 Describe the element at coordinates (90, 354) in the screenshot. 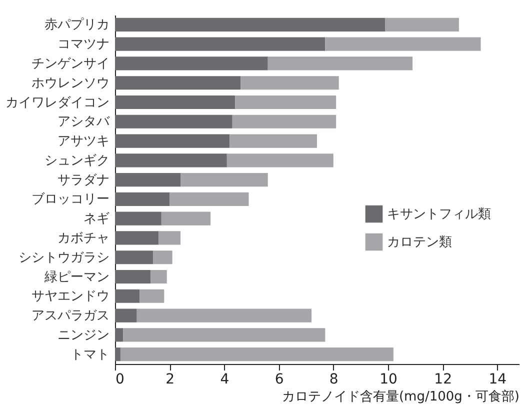

I see `y-tick-label: トマト` at that location.